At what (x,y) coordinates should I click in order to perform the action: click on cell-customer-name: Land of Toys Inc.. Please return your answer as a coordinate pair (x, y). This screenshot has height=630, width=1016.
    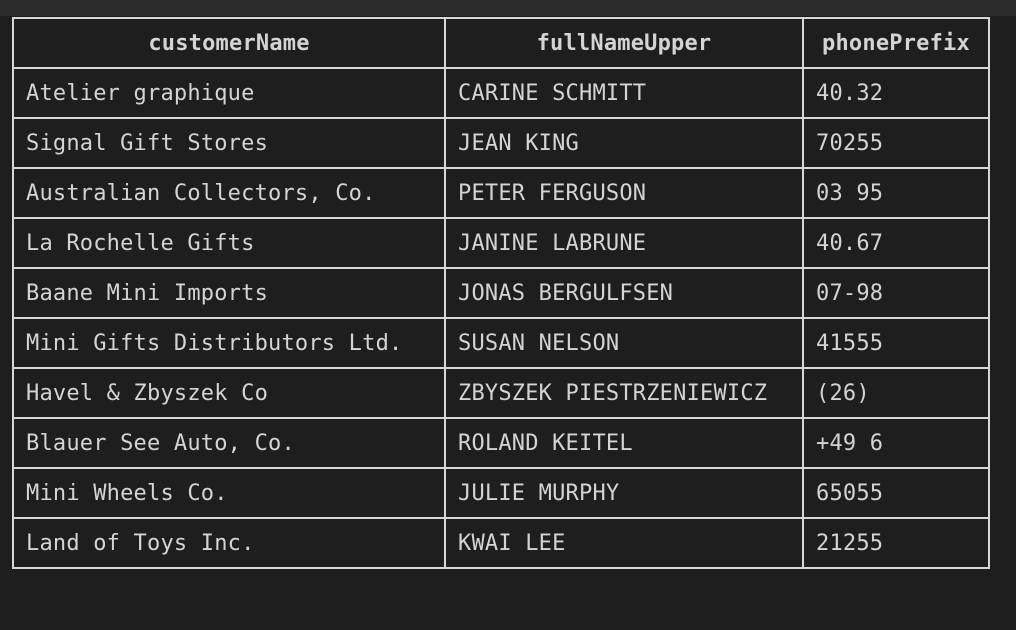
    Looking at the image, I should click on (229, 543).